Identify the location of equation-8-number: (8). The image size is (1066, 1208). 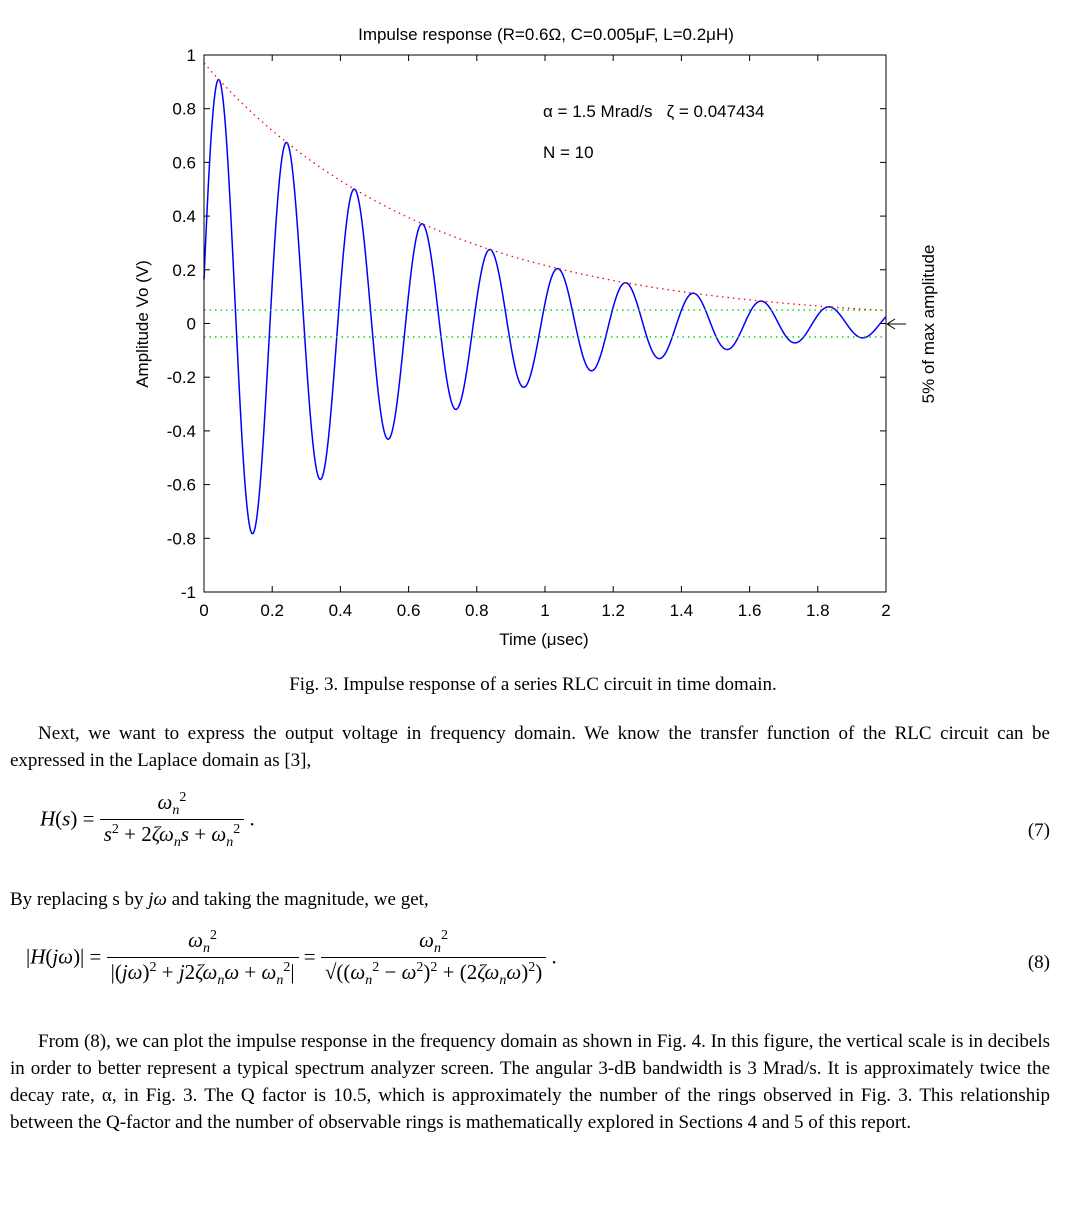
(1038, 962).